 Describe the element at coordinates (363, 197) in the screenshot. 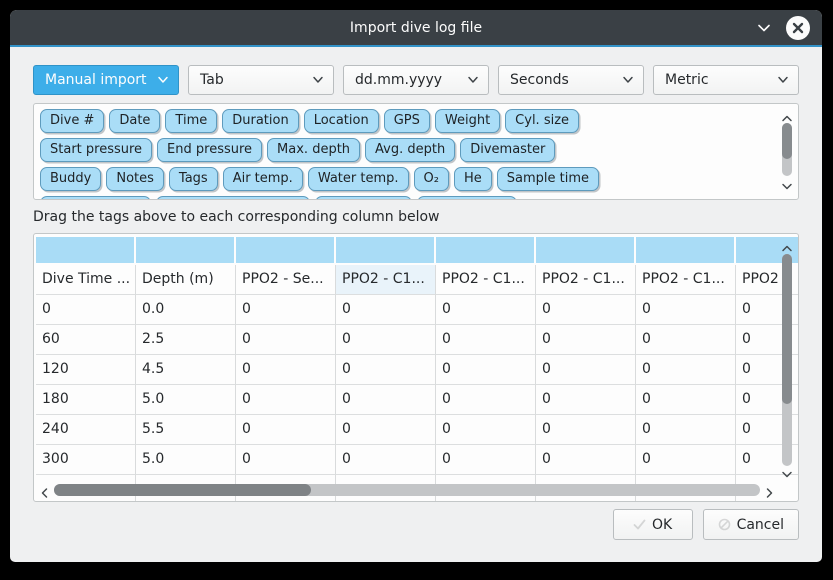

I see `drag-tag: Sample pO₂` at that location.